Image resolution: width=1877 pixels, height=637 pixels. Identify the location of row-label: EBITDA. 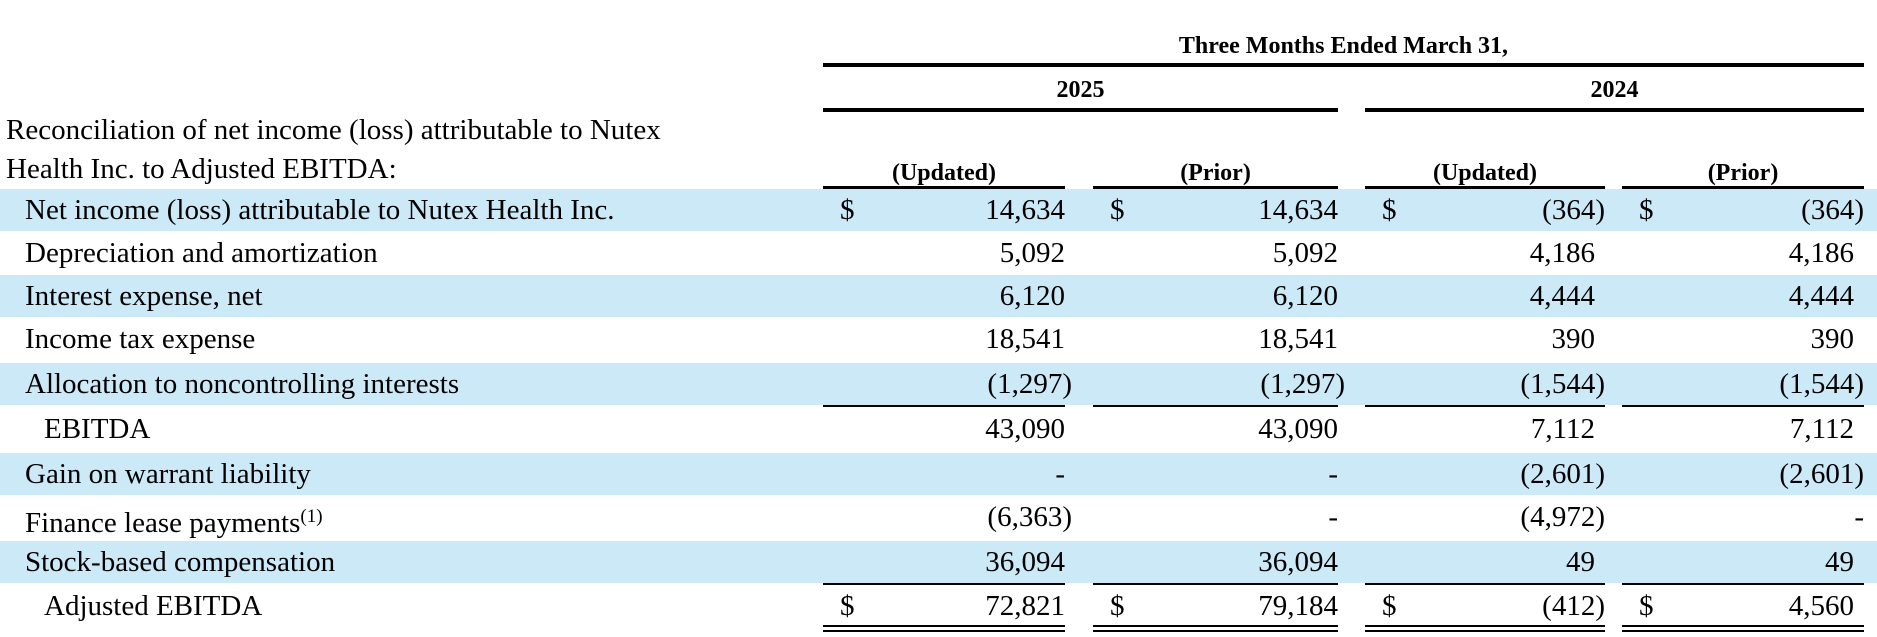
(97, 429).